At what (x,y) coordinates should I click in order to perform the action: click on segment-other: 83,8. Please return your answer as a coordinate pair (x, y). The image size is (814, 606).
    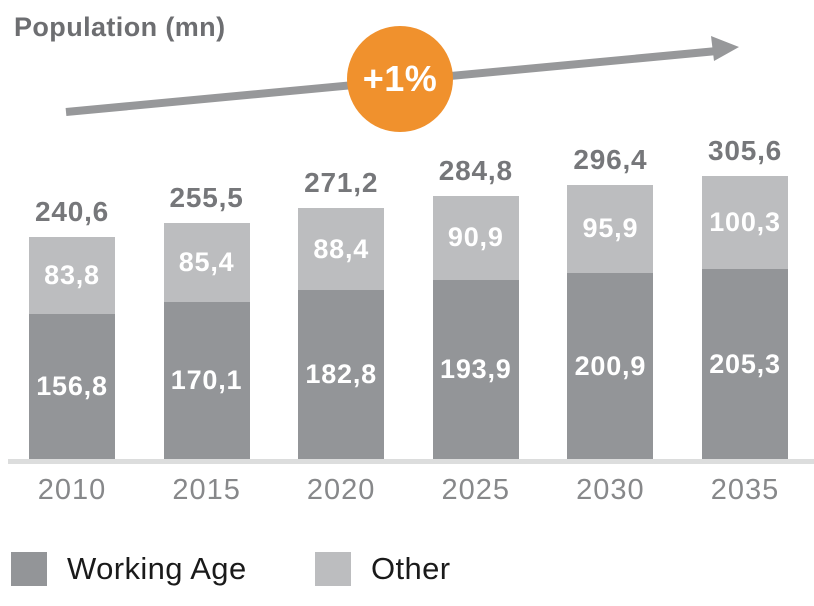
    Looking at the image, I should click on (72, 275).